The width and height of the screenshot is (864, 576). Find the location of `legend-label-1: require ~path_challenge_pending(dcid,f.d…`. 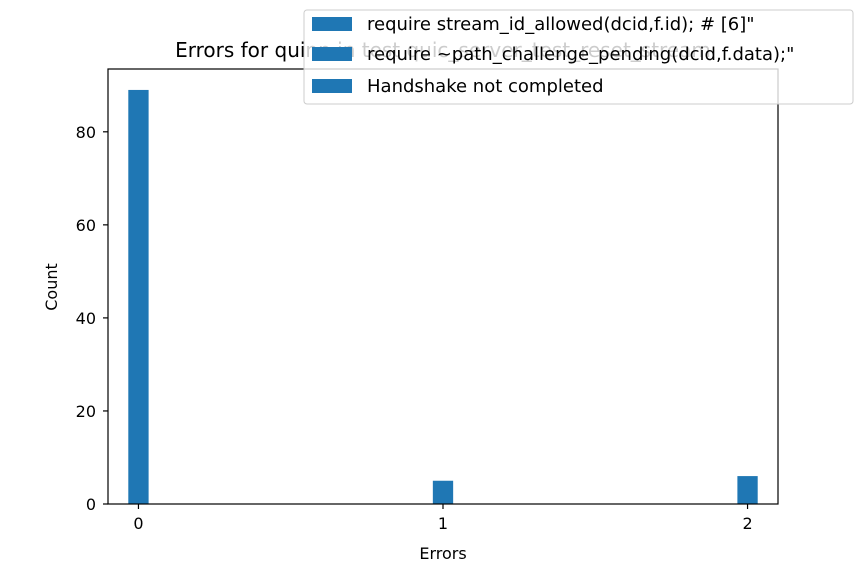

legend-label-1: require ~path_challenge_pending(dcid,f.d… is located at coordinates (580, 54).